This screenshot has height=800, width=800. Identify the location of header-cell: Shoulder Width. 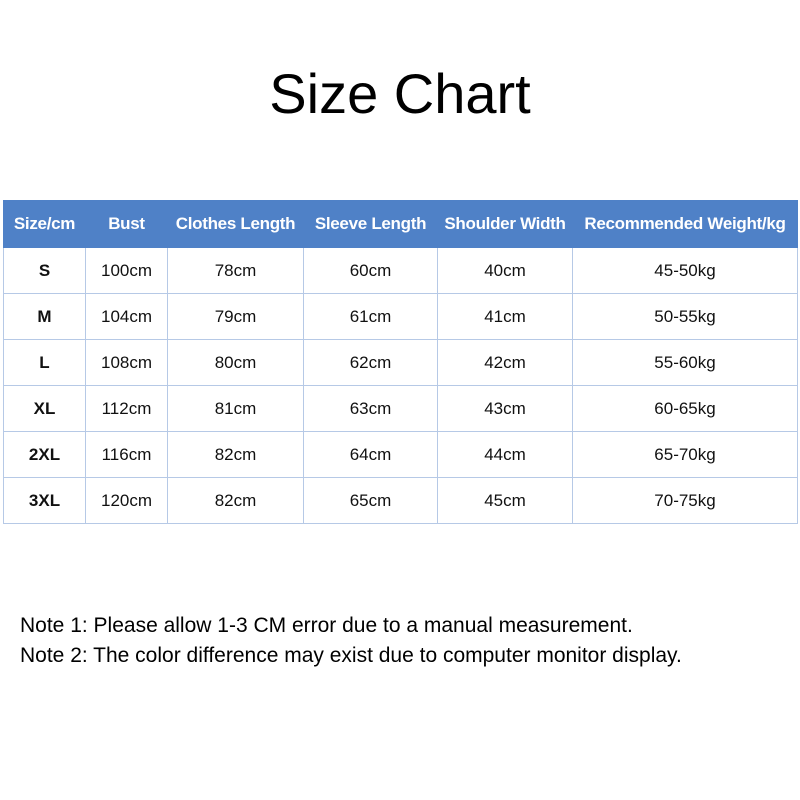
(505, 224).